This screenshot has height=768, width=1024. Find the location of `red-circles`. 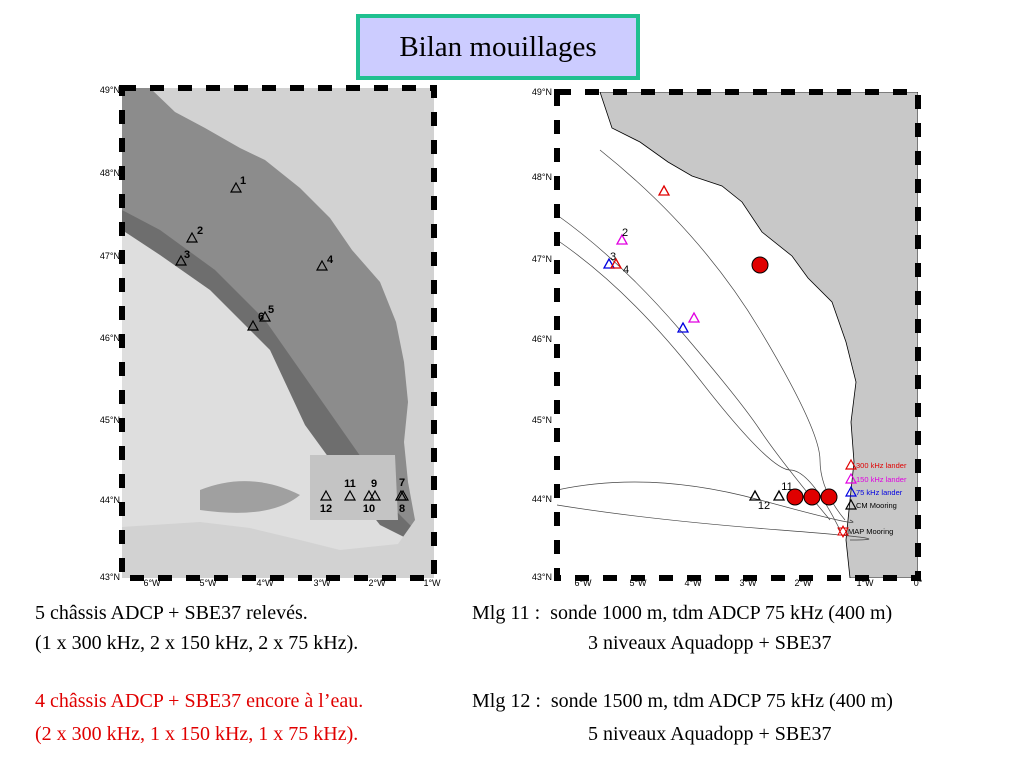

red-circles is located at coordinates (794, 381).